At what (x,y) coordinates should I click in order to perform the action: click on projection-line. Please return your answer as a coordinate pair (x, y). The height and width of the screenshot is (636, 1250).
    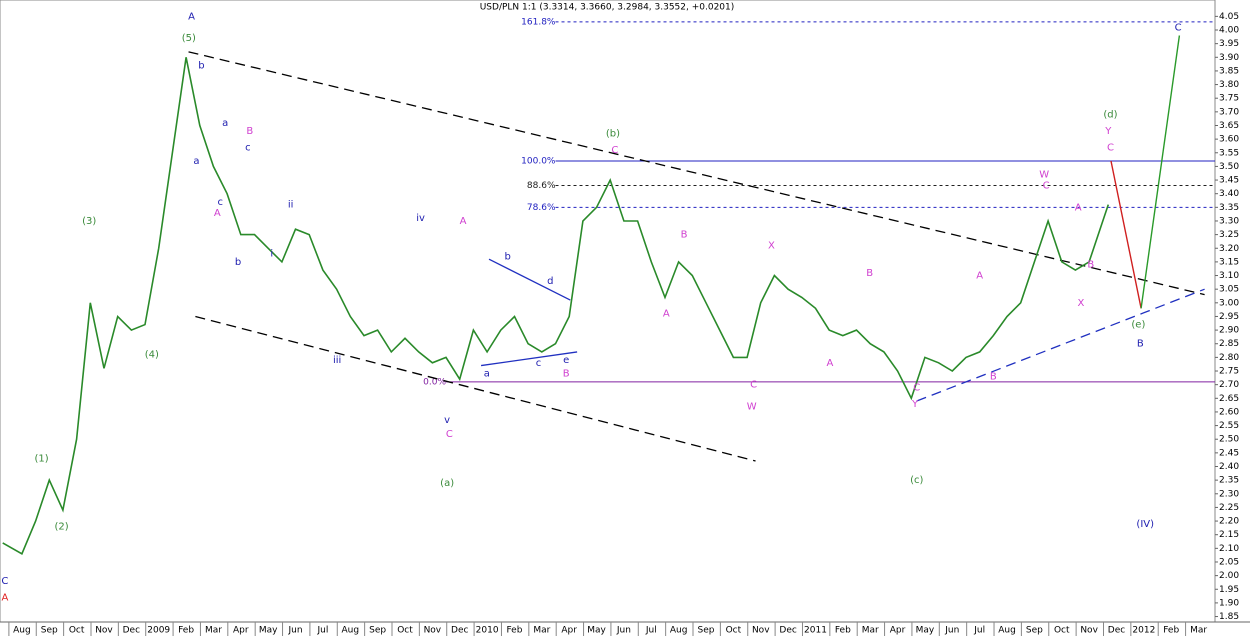
    Looking at the image, I should click on (1160, 172).